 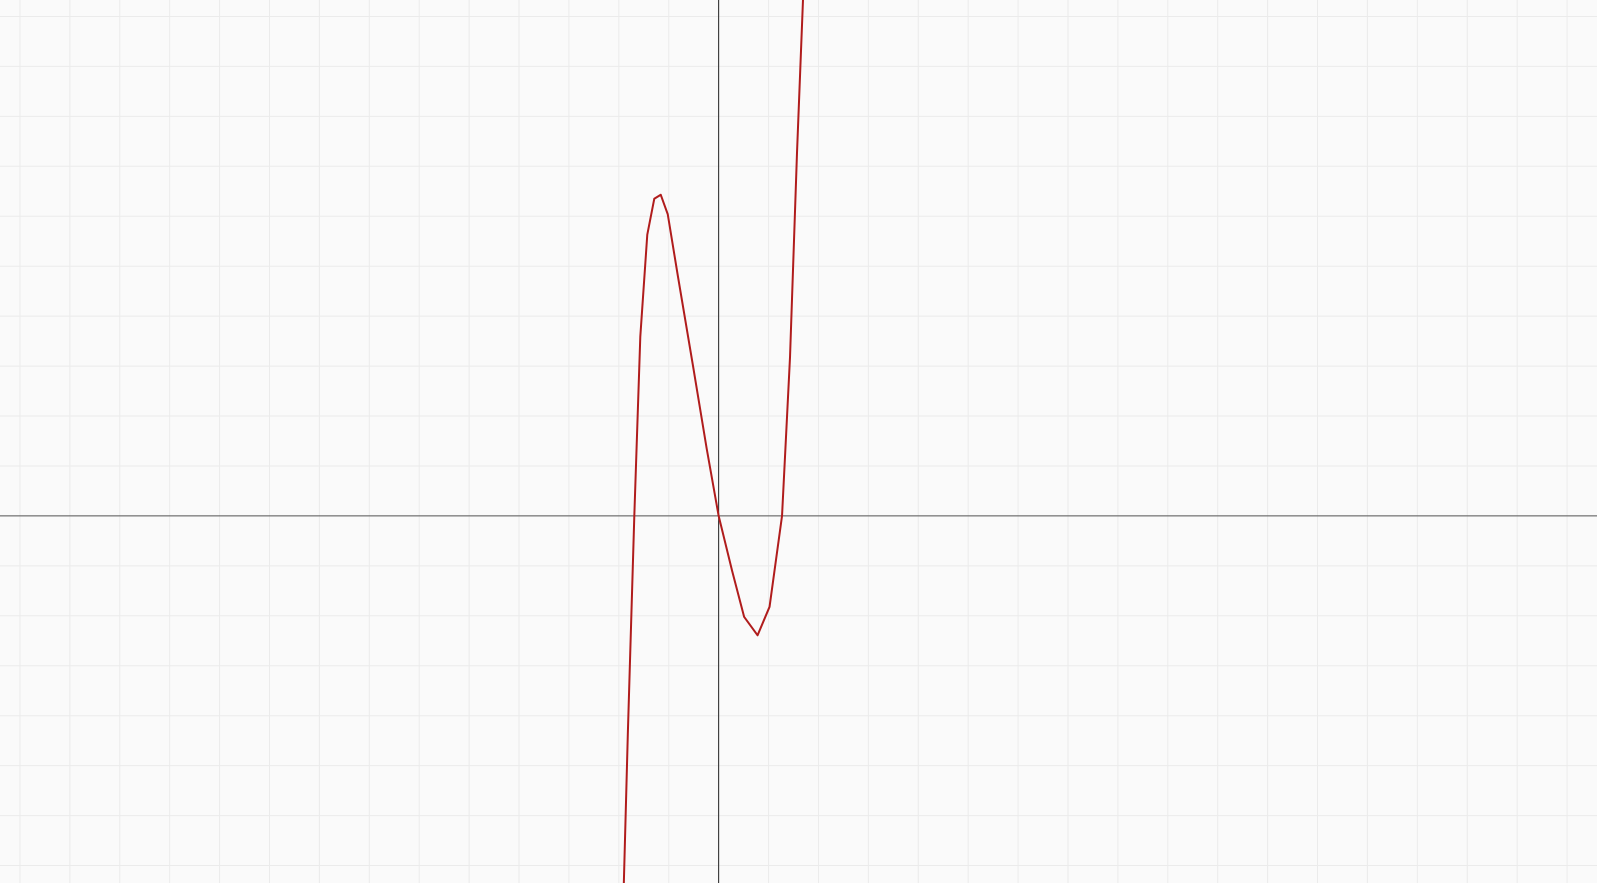 What do you see at coordinates (713, 441) in the screenshot?
I see `curve` at bounding box center [713, 441].